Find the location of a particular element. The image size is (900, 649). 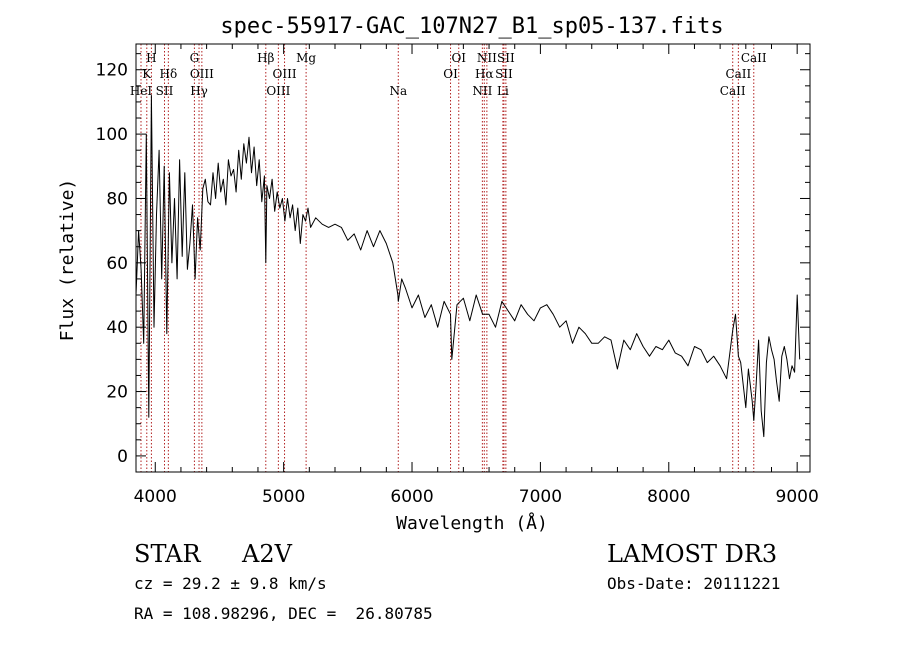

y-tick-label: 100 is located at coordinates (112, 135).